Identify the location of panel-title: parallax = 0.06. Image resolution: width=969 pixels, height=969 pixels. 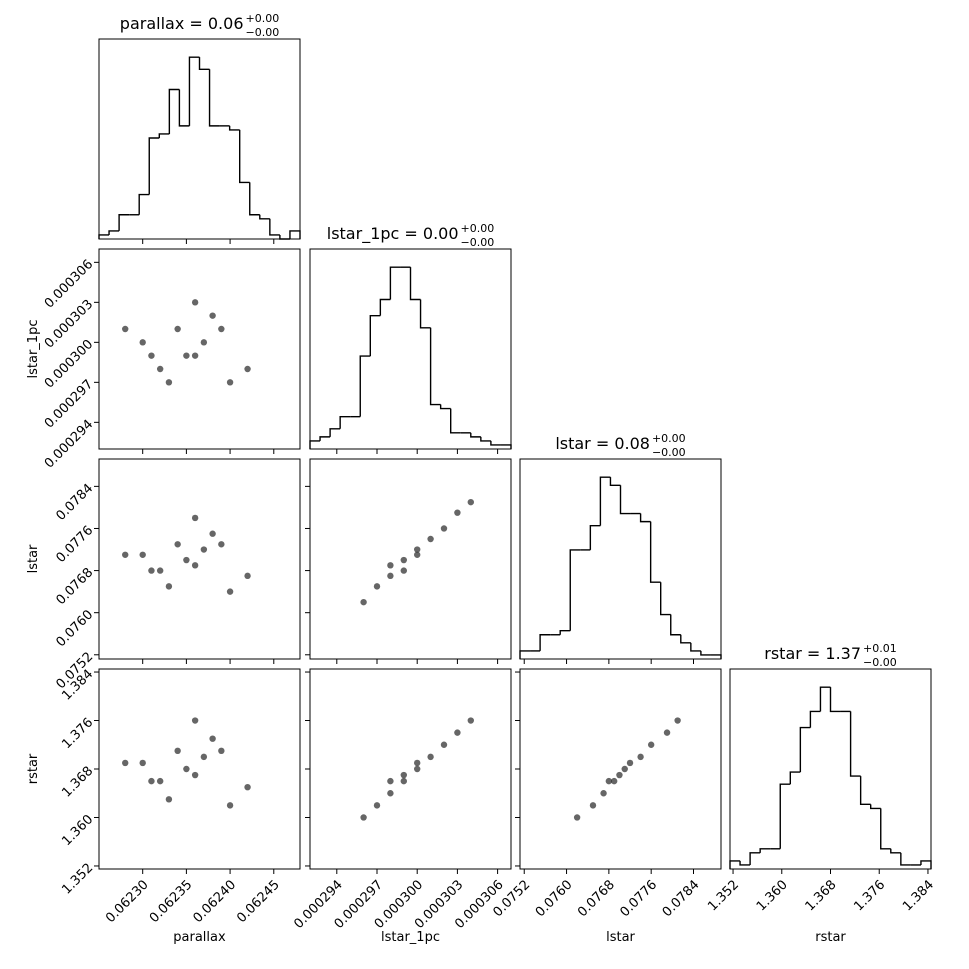
(182, 23).